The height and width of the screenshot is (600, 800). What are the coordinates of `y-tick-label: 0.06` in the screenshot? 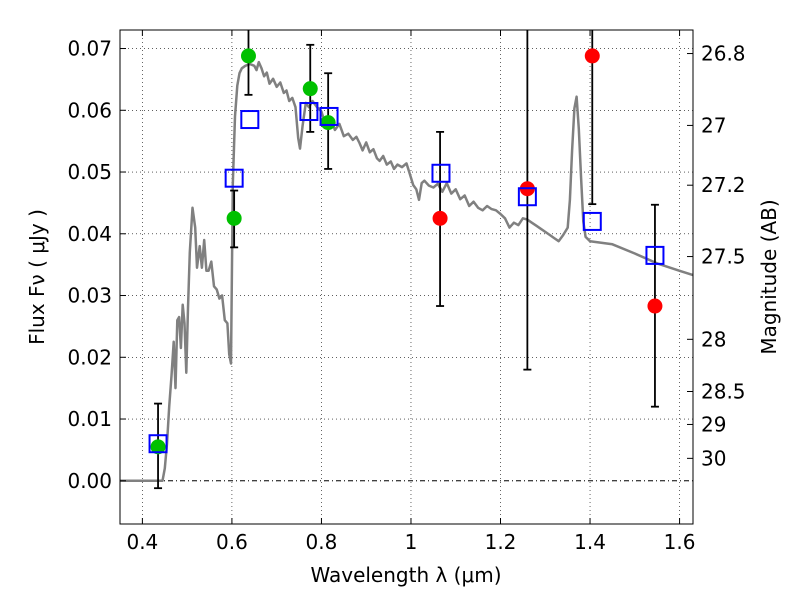 It's located at (89, 110).